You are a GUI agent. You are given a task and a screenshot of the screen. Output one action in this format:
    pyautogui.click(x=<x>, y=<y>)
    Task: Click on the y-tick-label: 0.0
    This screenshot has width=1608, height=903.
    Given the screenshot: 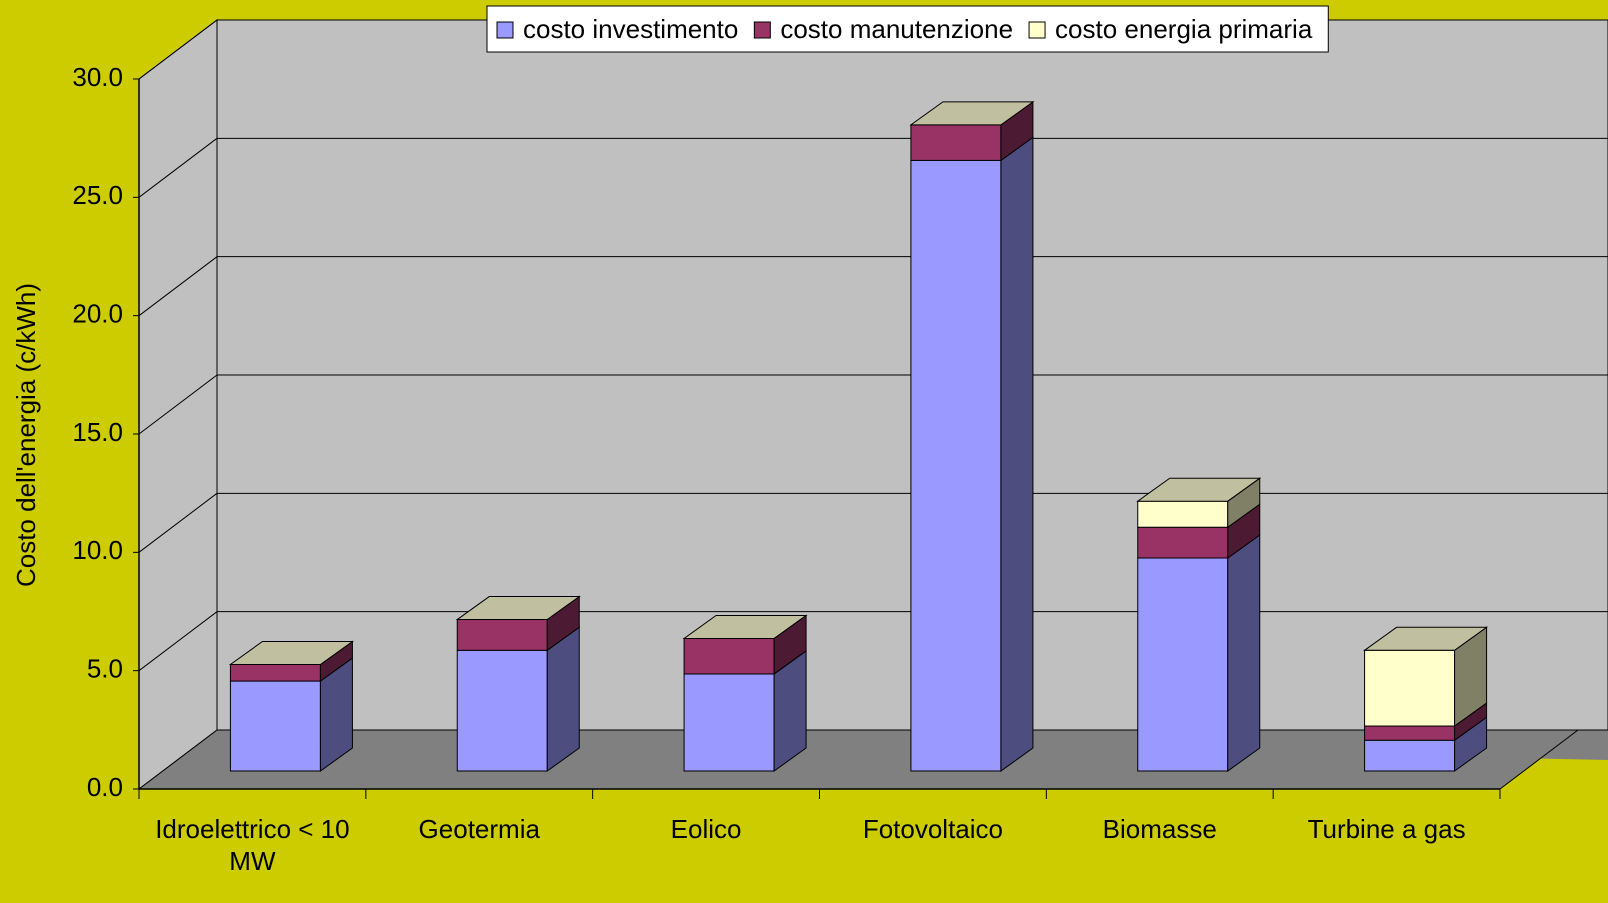 What is the action you would take?
    pyautogui.click(x=105, y=787)
    